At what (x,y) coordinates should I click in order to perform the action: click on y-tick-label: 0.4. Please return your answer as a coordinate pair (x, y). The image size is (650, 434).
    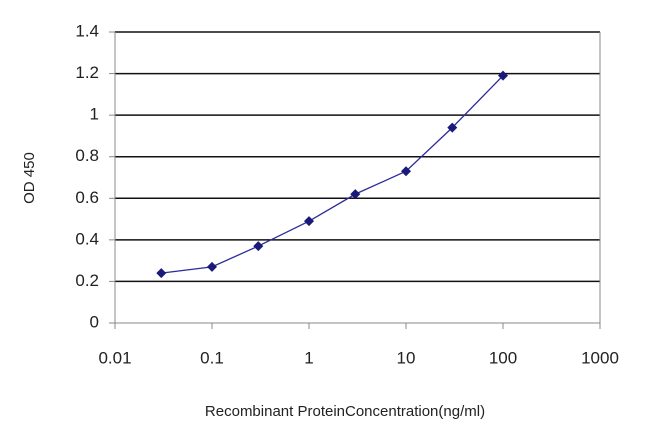
    Looking at the image, I should click on (87, 238).